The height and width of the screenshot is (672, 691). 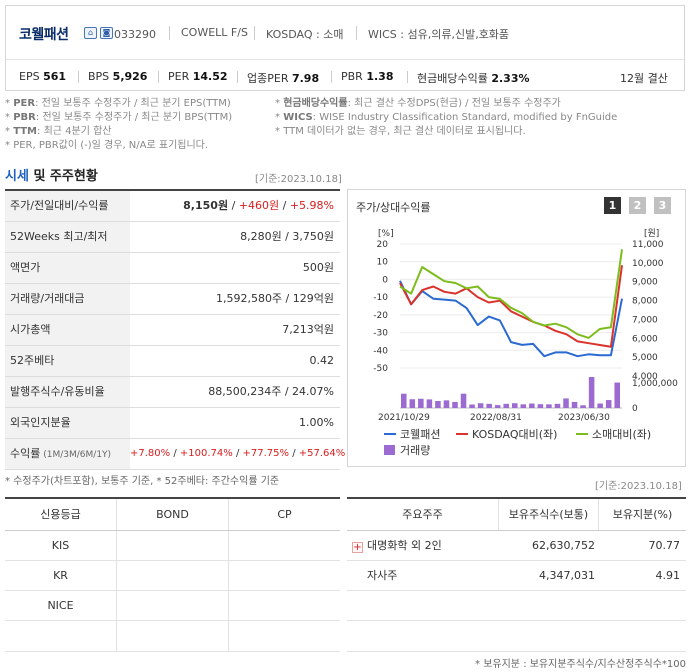 I want to click on metric-pbr: PBR 1.38, so click(x=367, y=76).